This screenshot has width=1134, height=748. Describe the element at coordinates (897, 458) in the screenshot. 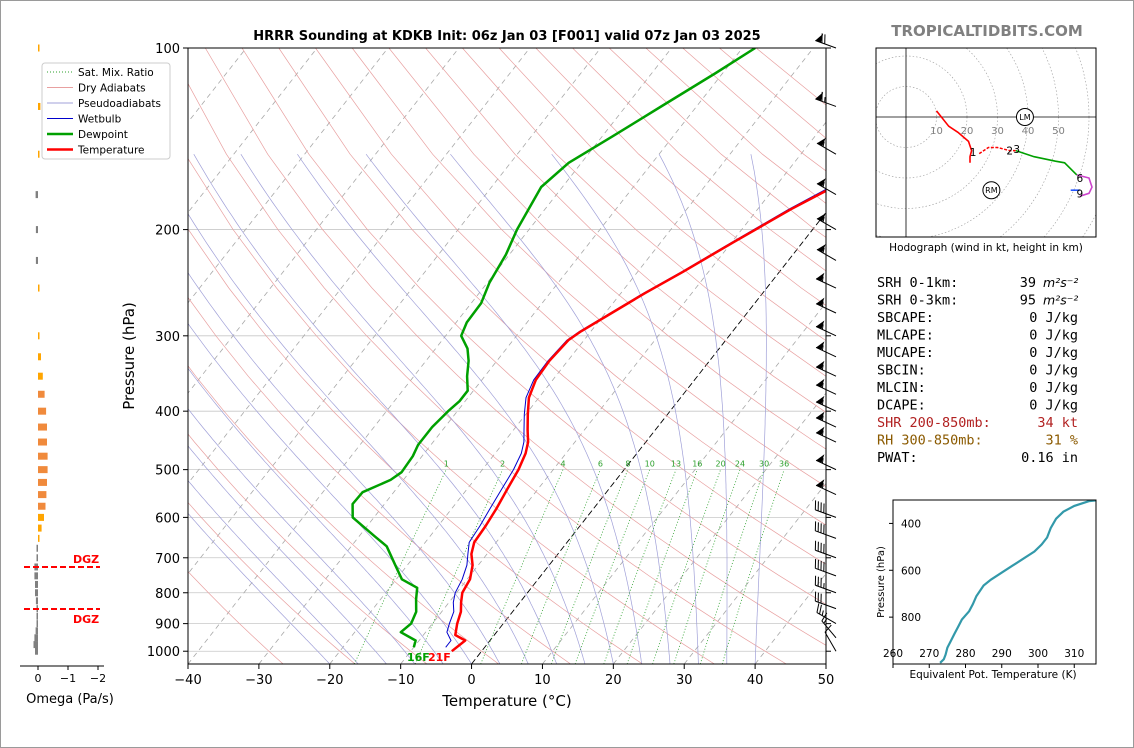

I see `parameter-name: PWAT:` at that location.